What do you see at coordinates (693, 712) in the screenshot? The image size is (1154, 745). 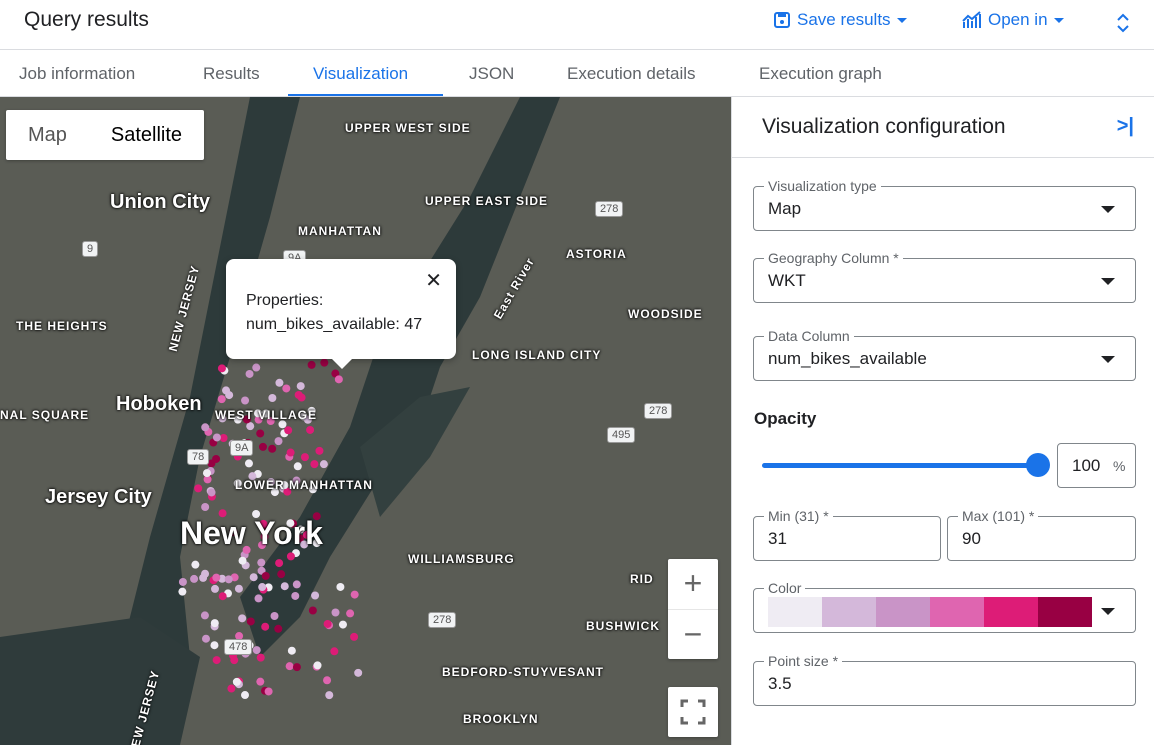 I see `fullscreen-button` at bounding box center [693, 712].